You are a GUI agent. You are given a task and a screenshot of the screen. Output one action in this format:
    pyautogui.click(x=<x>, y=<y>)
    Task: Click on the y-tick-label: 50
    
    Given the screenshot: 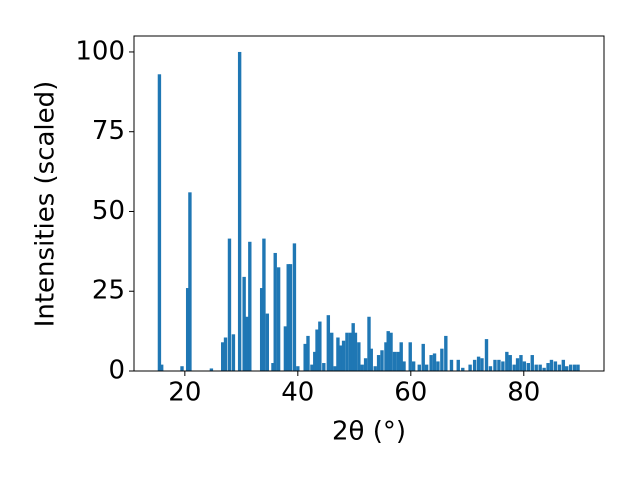 What is the action you would take?
    pyautogui.click(x=108, y=211)
    